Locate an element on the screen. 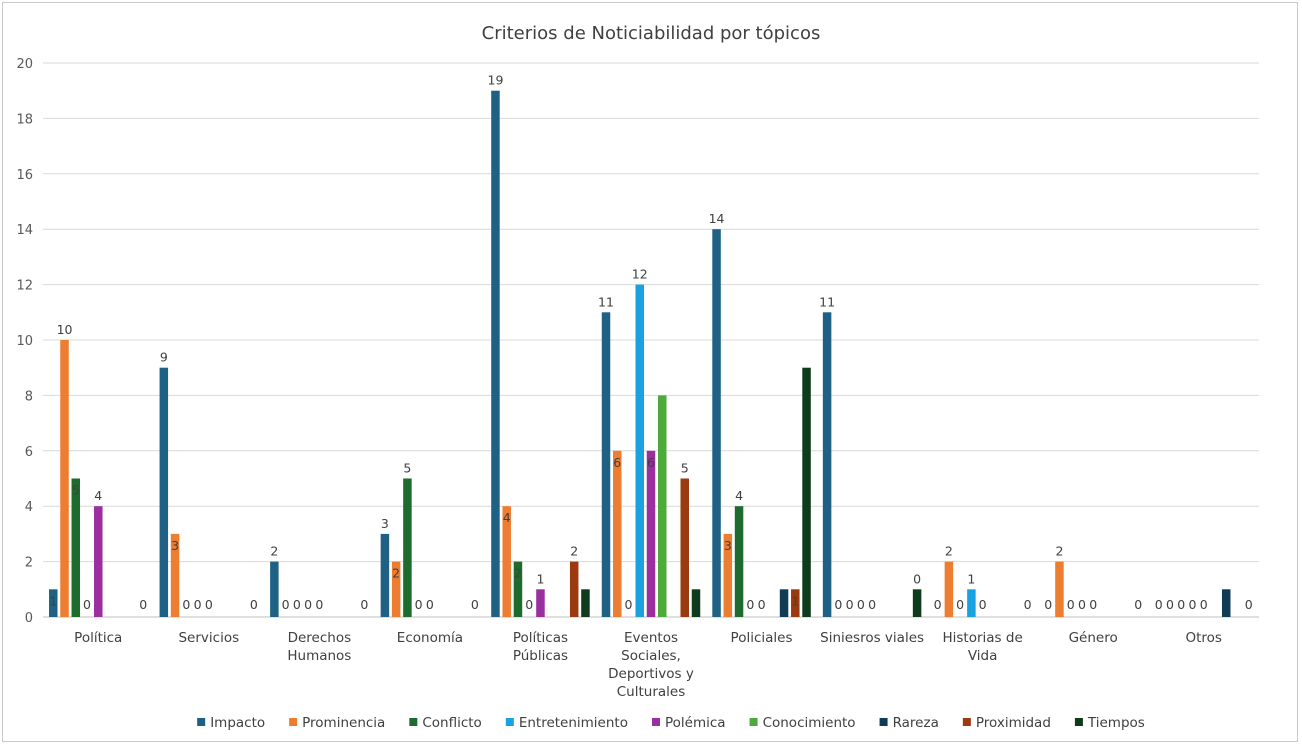 This screenshot has height=747, width=1302. y-tick-label: 12 is located at coordinates (24, 286).